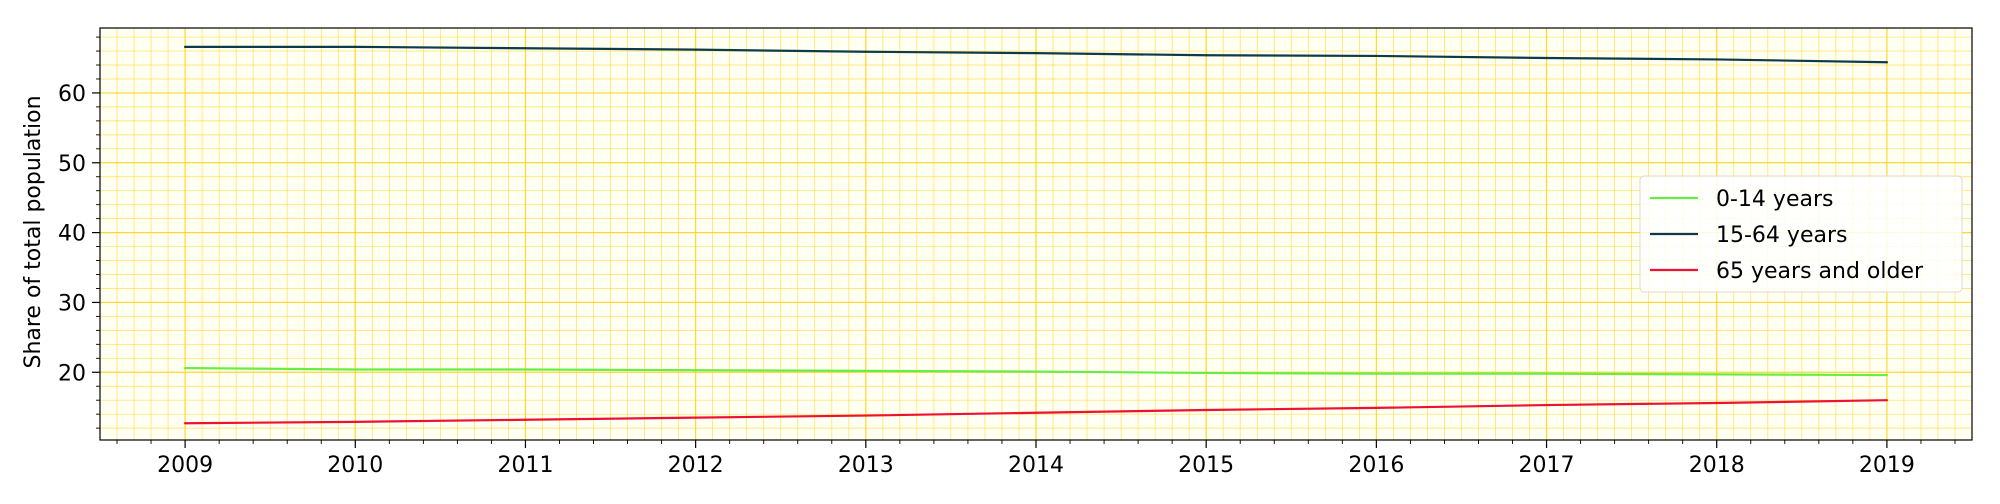 The height and width of the screenshot is (504, 2000). What do you see at coordinates (1774, 199) in the screenshot?
I see `legend-entry-label: 0-14 years` at bounding box center [1774, 199].